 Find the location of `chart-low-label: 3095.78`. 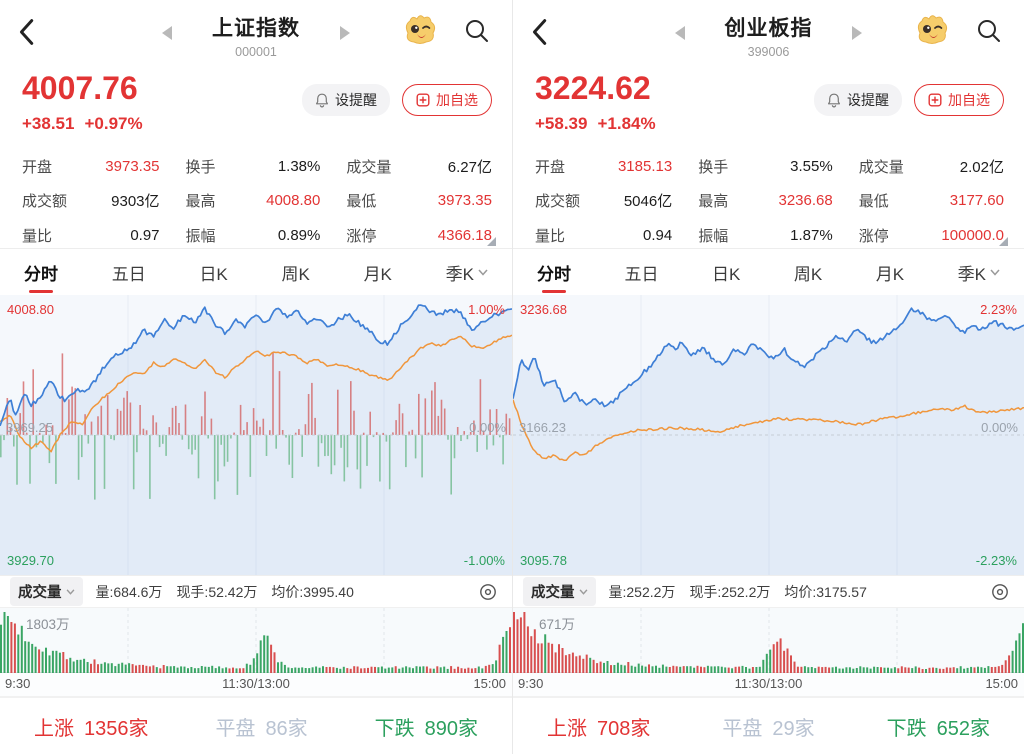

chart-low-label: 3095.78 is located at coordinates (543, 560).